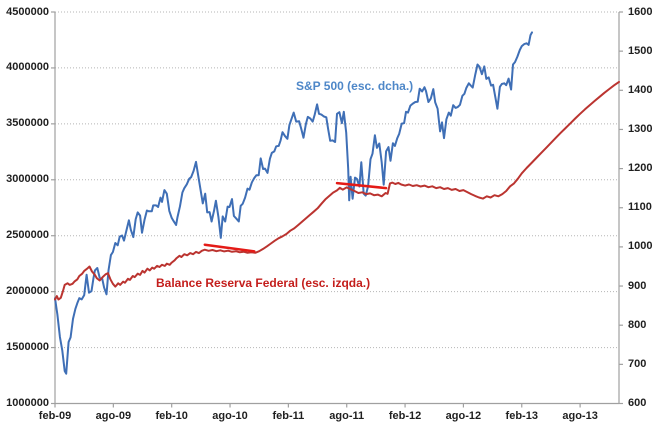  What do you see at coordinates (640, 11) in the screenshot?
I see `right-axis-tick-label: 1600` at bounding box center [640, 11].